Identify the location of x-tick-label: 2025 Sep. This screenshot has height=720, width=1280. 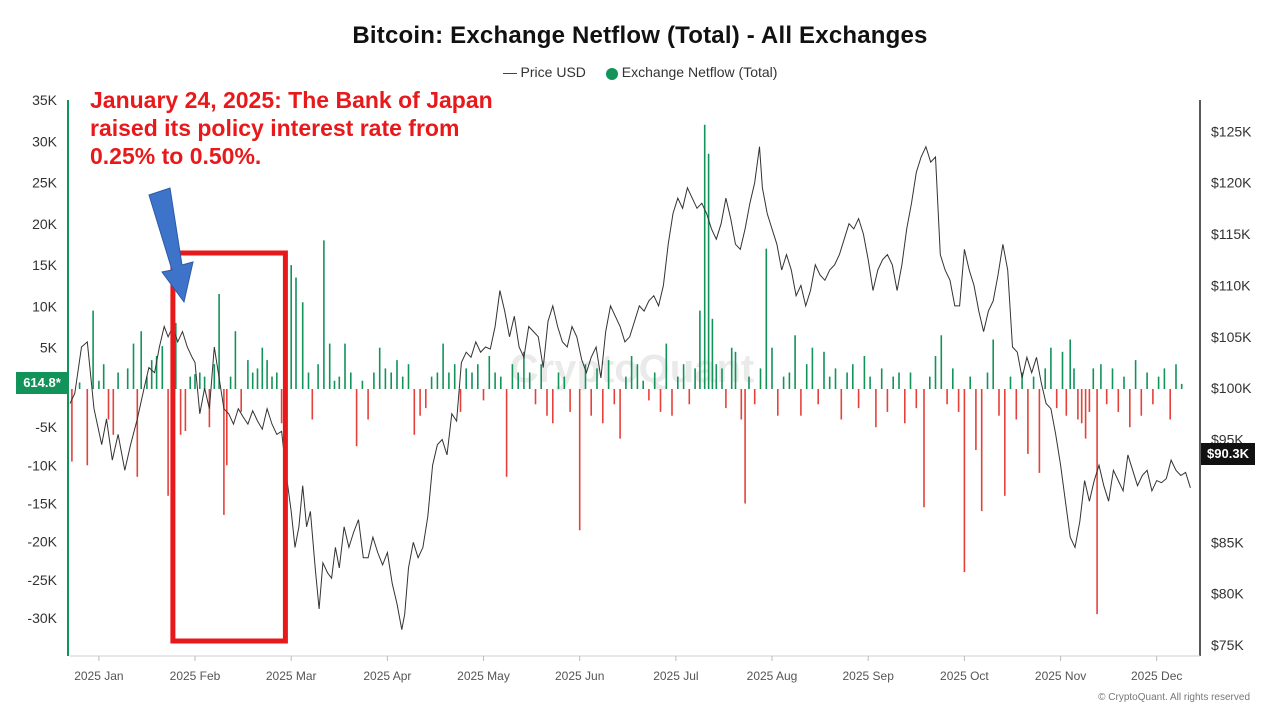
(869, 676).